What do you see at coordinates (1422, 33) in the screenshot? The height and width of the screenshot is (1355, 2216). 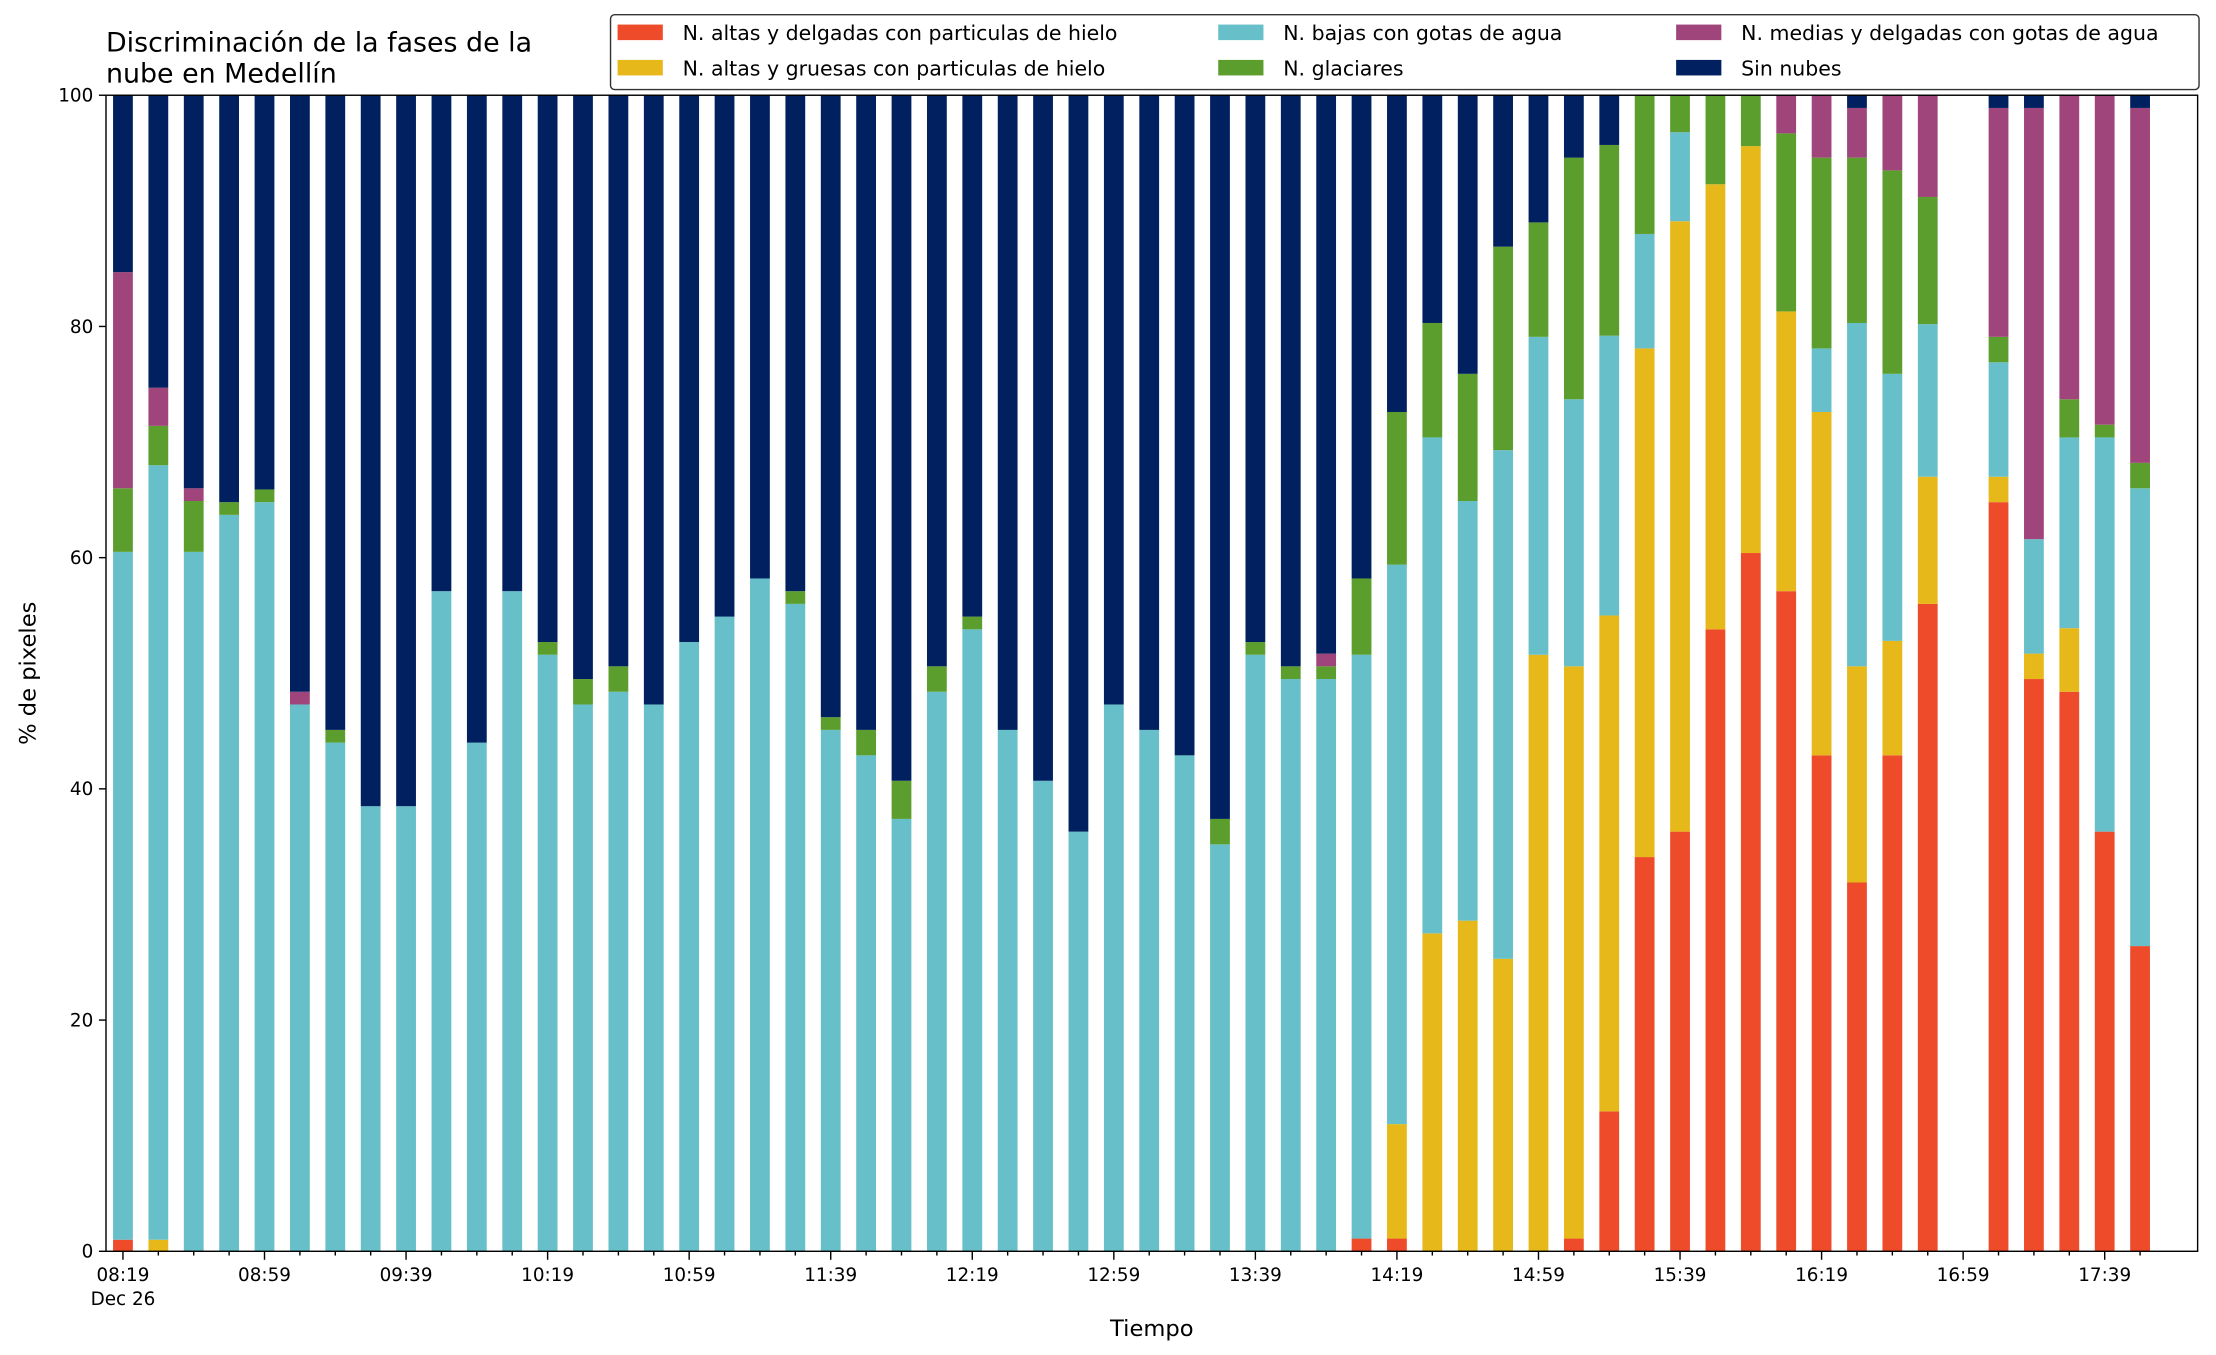 I see `legend-label: N. bajas con gotas de agua` at bounding box center [1422, 33].